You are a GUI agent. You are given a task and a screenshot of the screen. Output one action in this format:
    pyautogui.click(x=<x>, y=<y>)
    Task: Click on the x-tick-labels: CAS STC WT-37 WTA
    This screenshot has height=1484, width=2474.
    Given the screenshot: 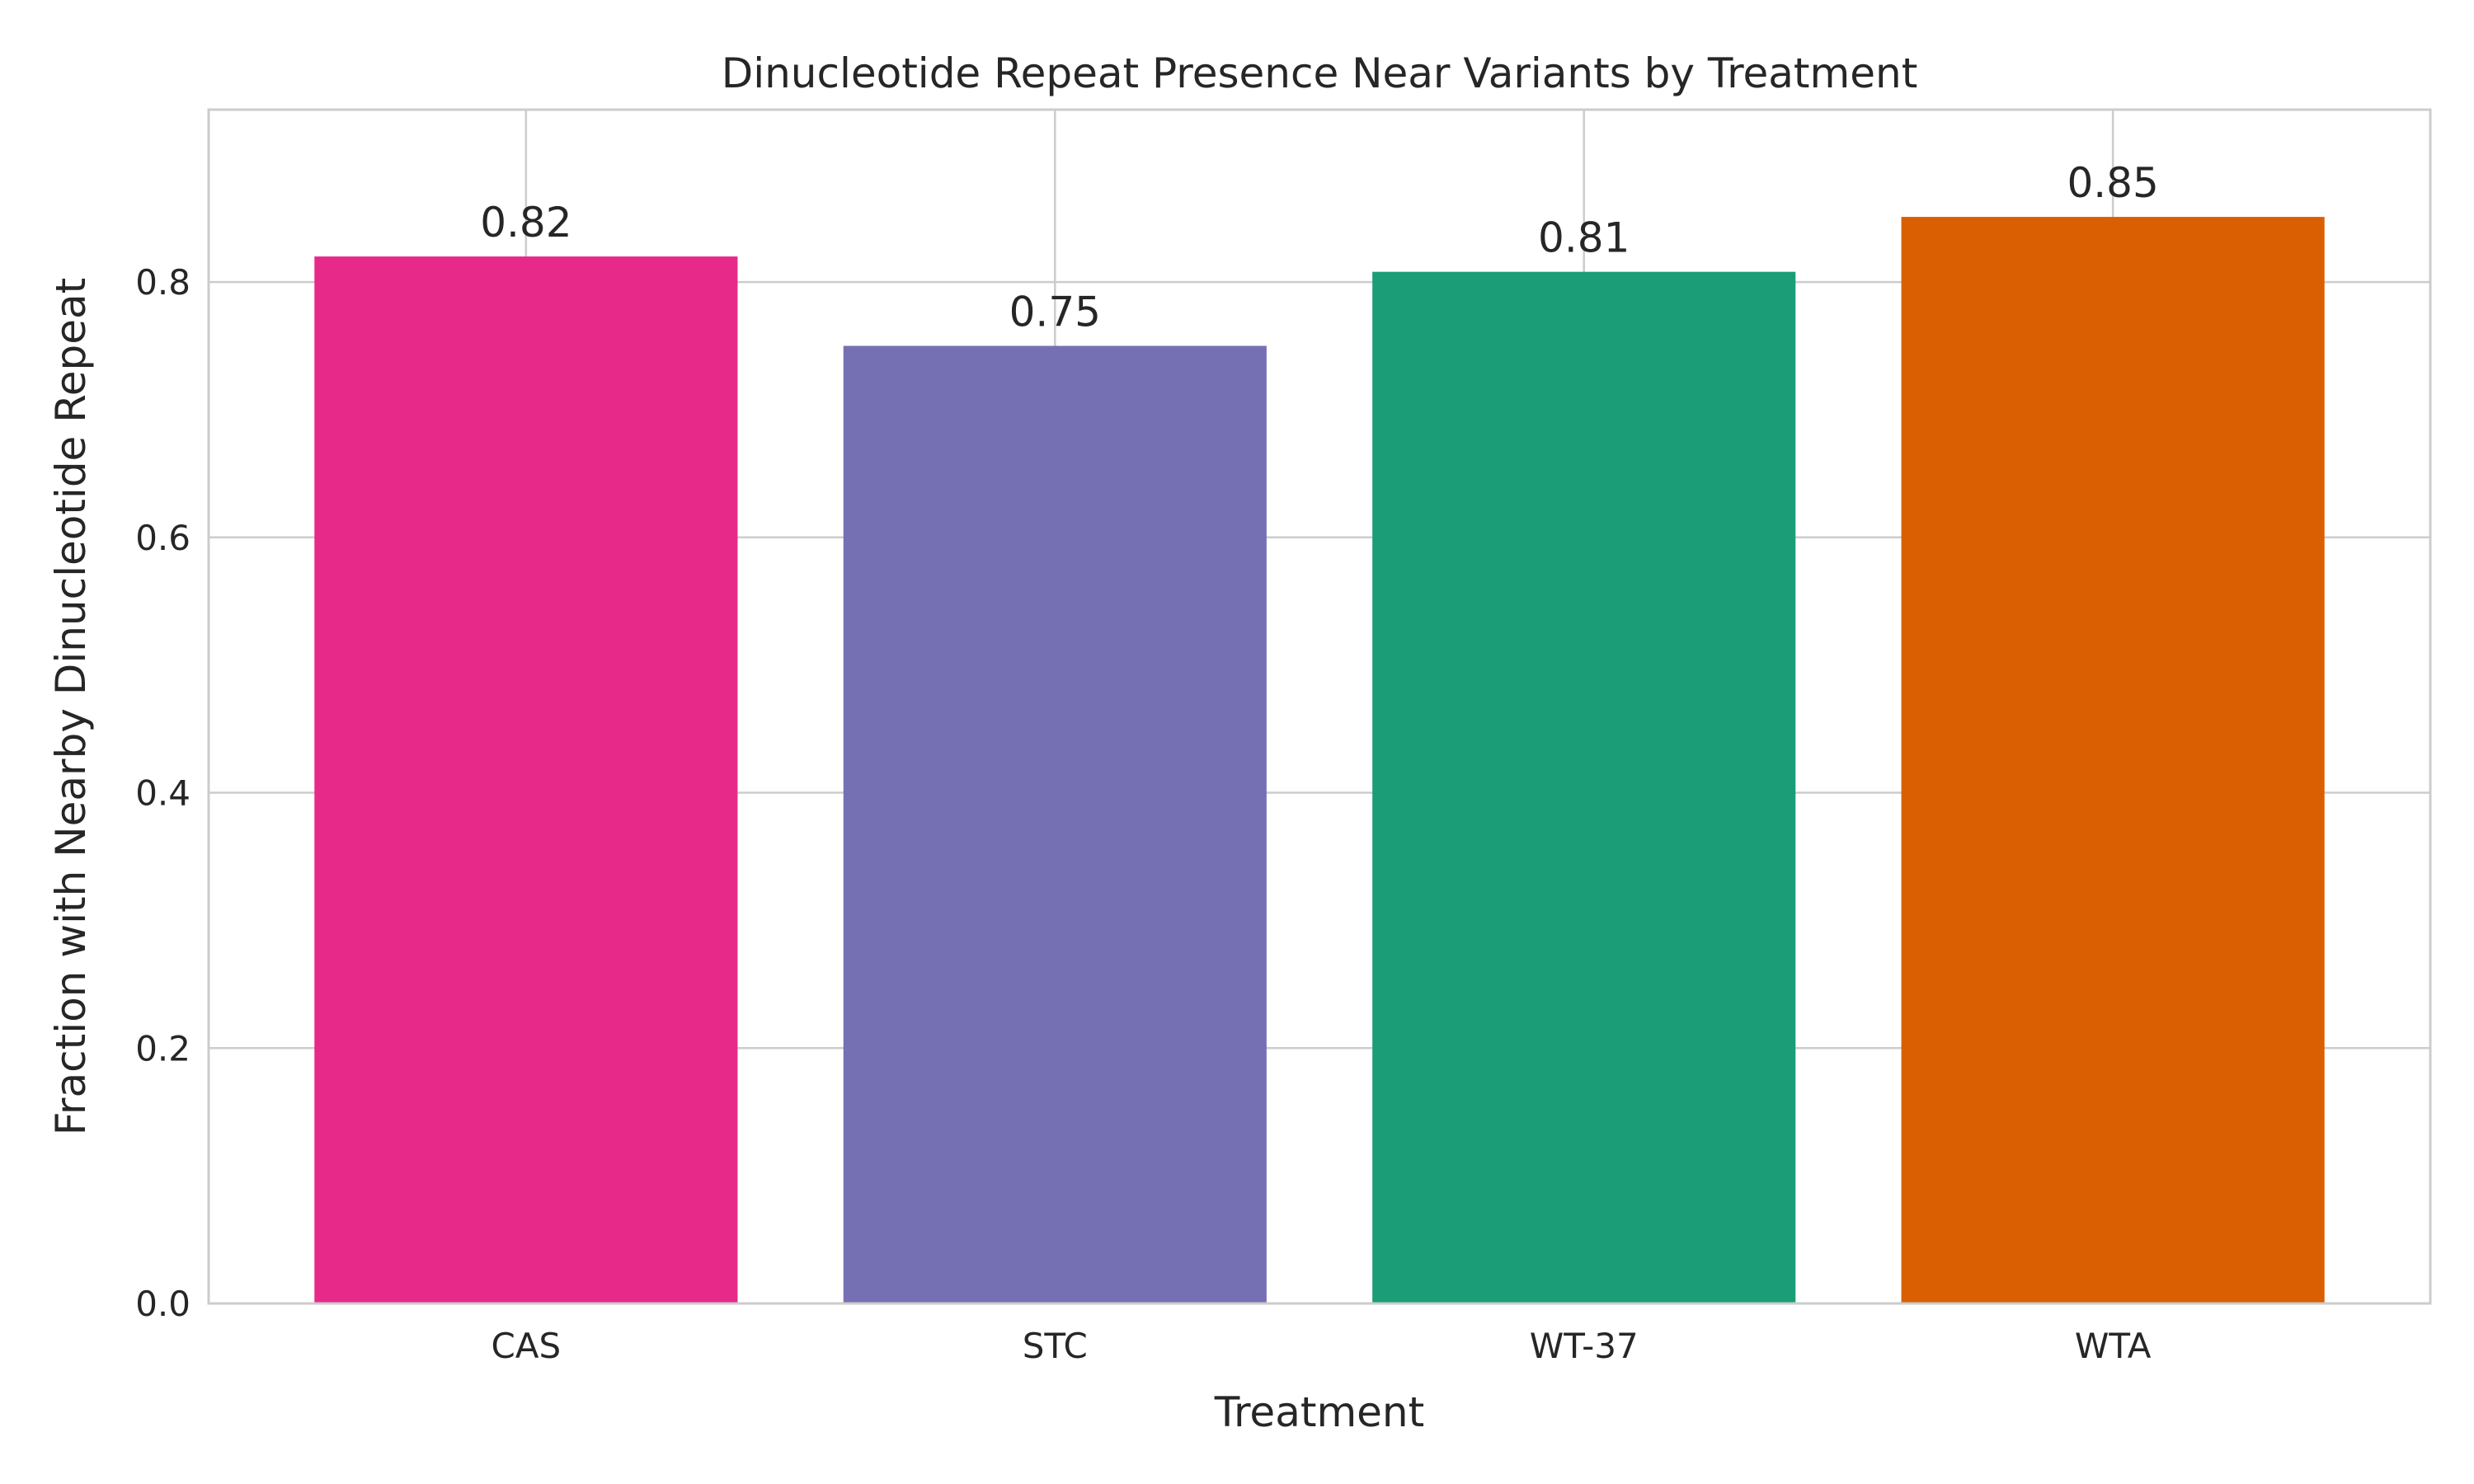 What is the action you would take?
    pyautogui.click(x=1321, y=1346)
    